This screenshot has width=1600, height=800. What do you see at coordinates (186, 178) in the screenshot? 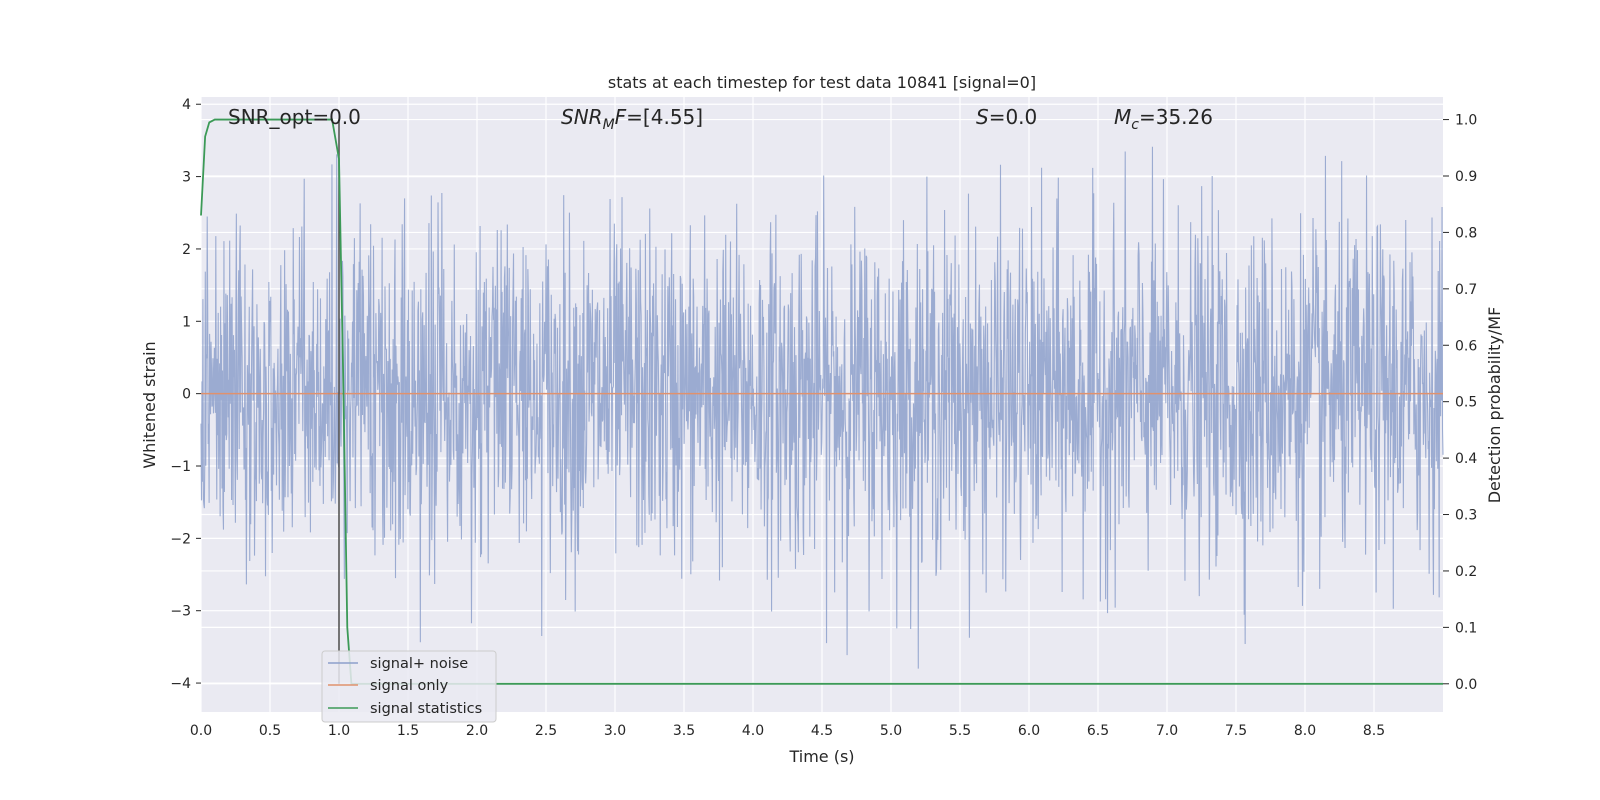
I see `y-tick-label-left: 3` at bounding box center [186, 178].